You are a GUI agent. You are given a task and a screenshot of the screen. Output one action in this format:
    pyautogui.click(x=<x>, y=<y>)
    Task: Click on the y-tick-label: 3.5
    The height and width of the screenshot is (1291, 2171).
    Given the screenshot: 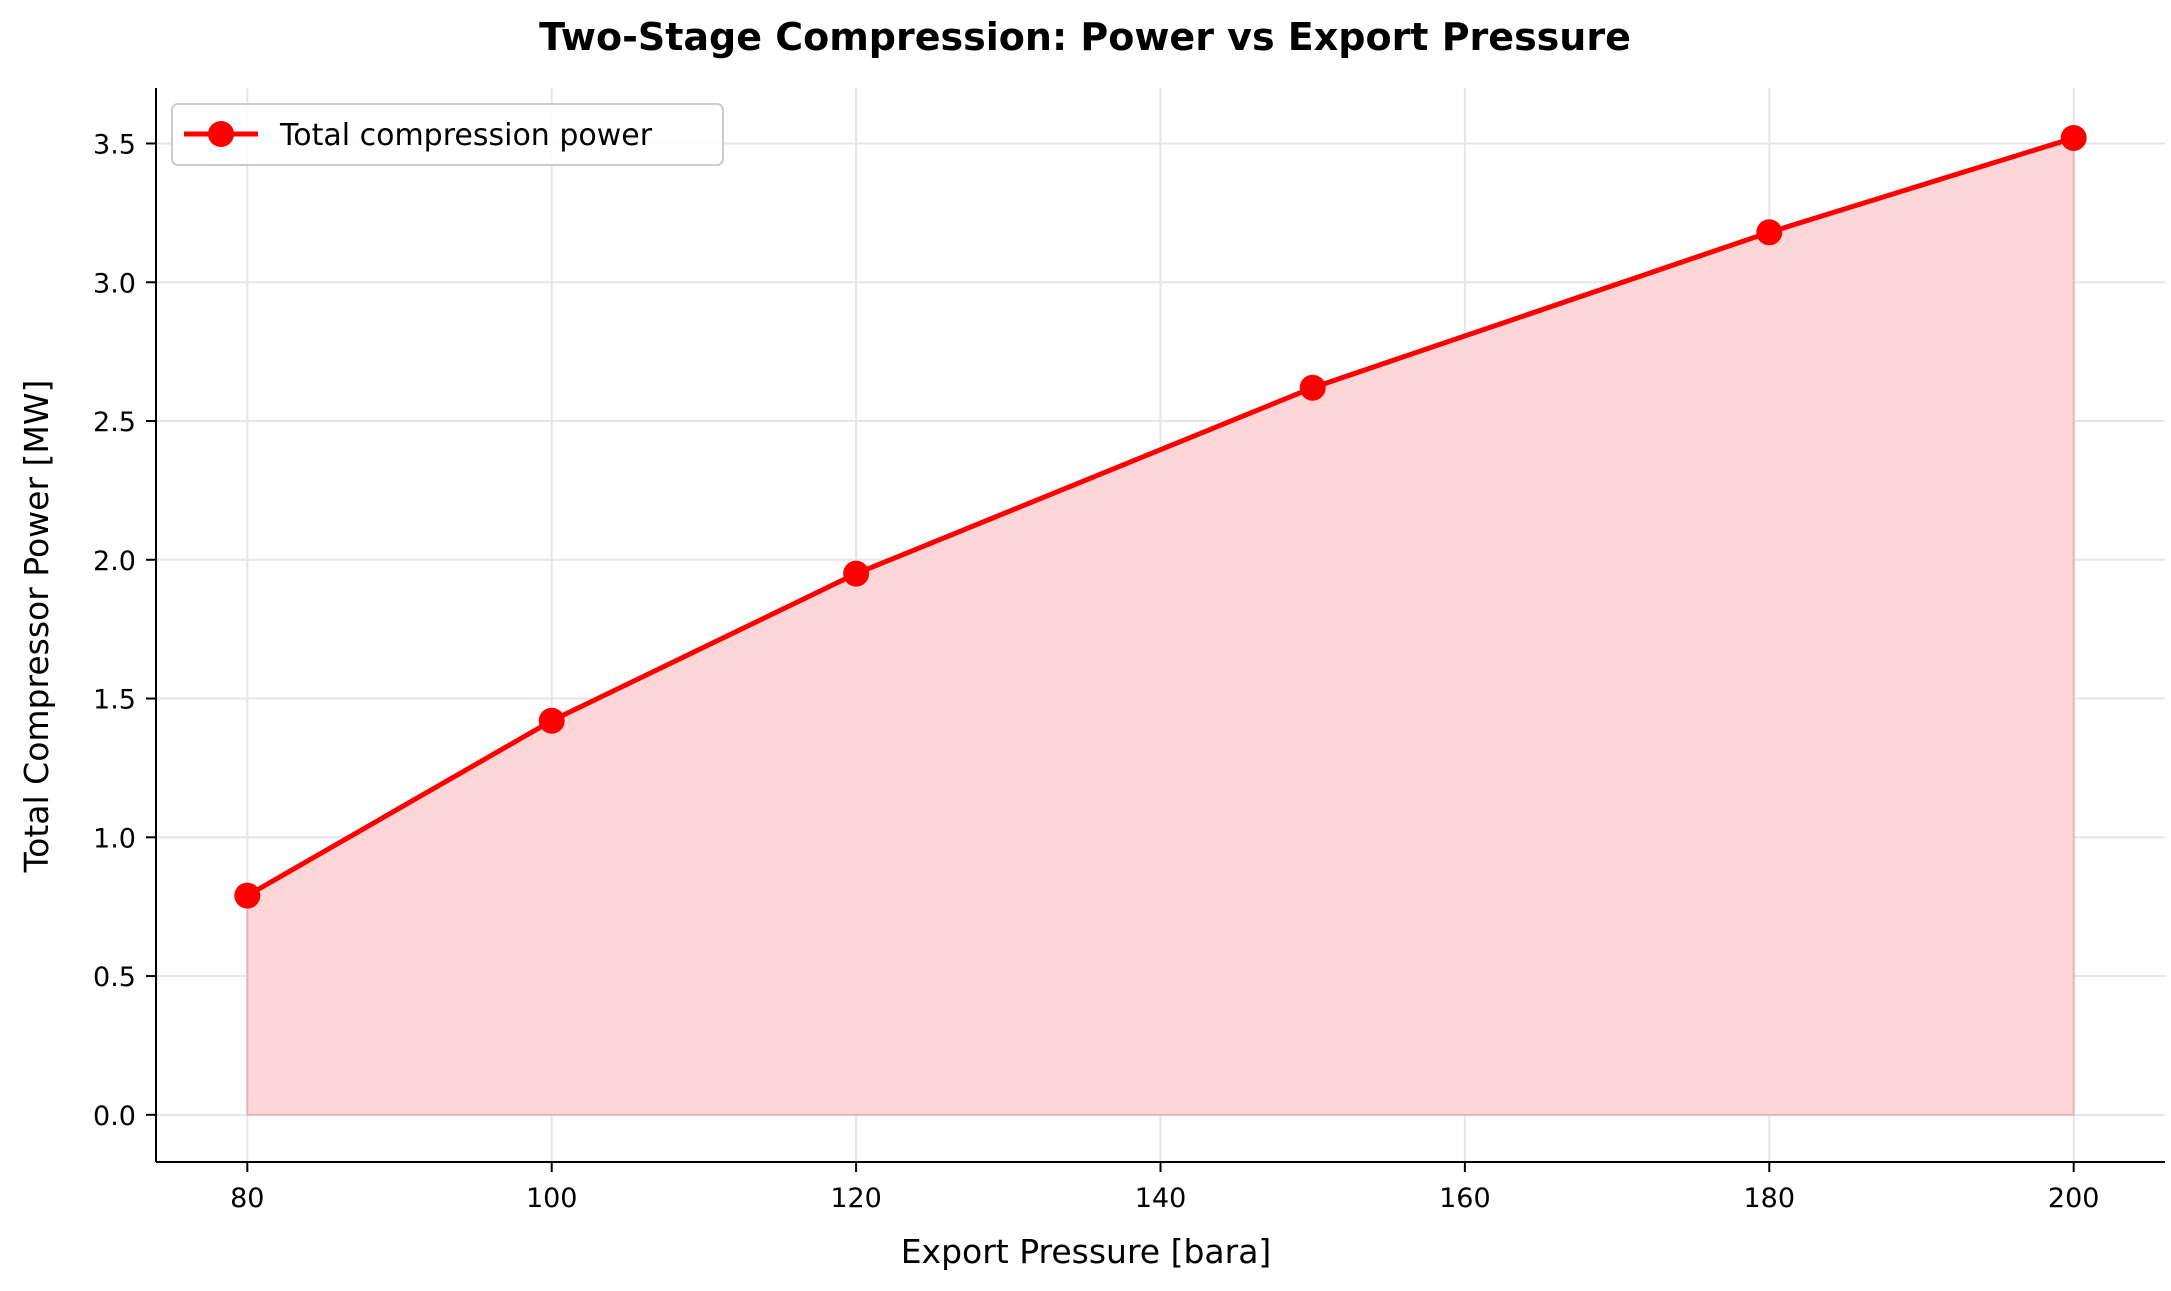 What is the action you would take?
    pyautogui.click(x=114, y=145)
    